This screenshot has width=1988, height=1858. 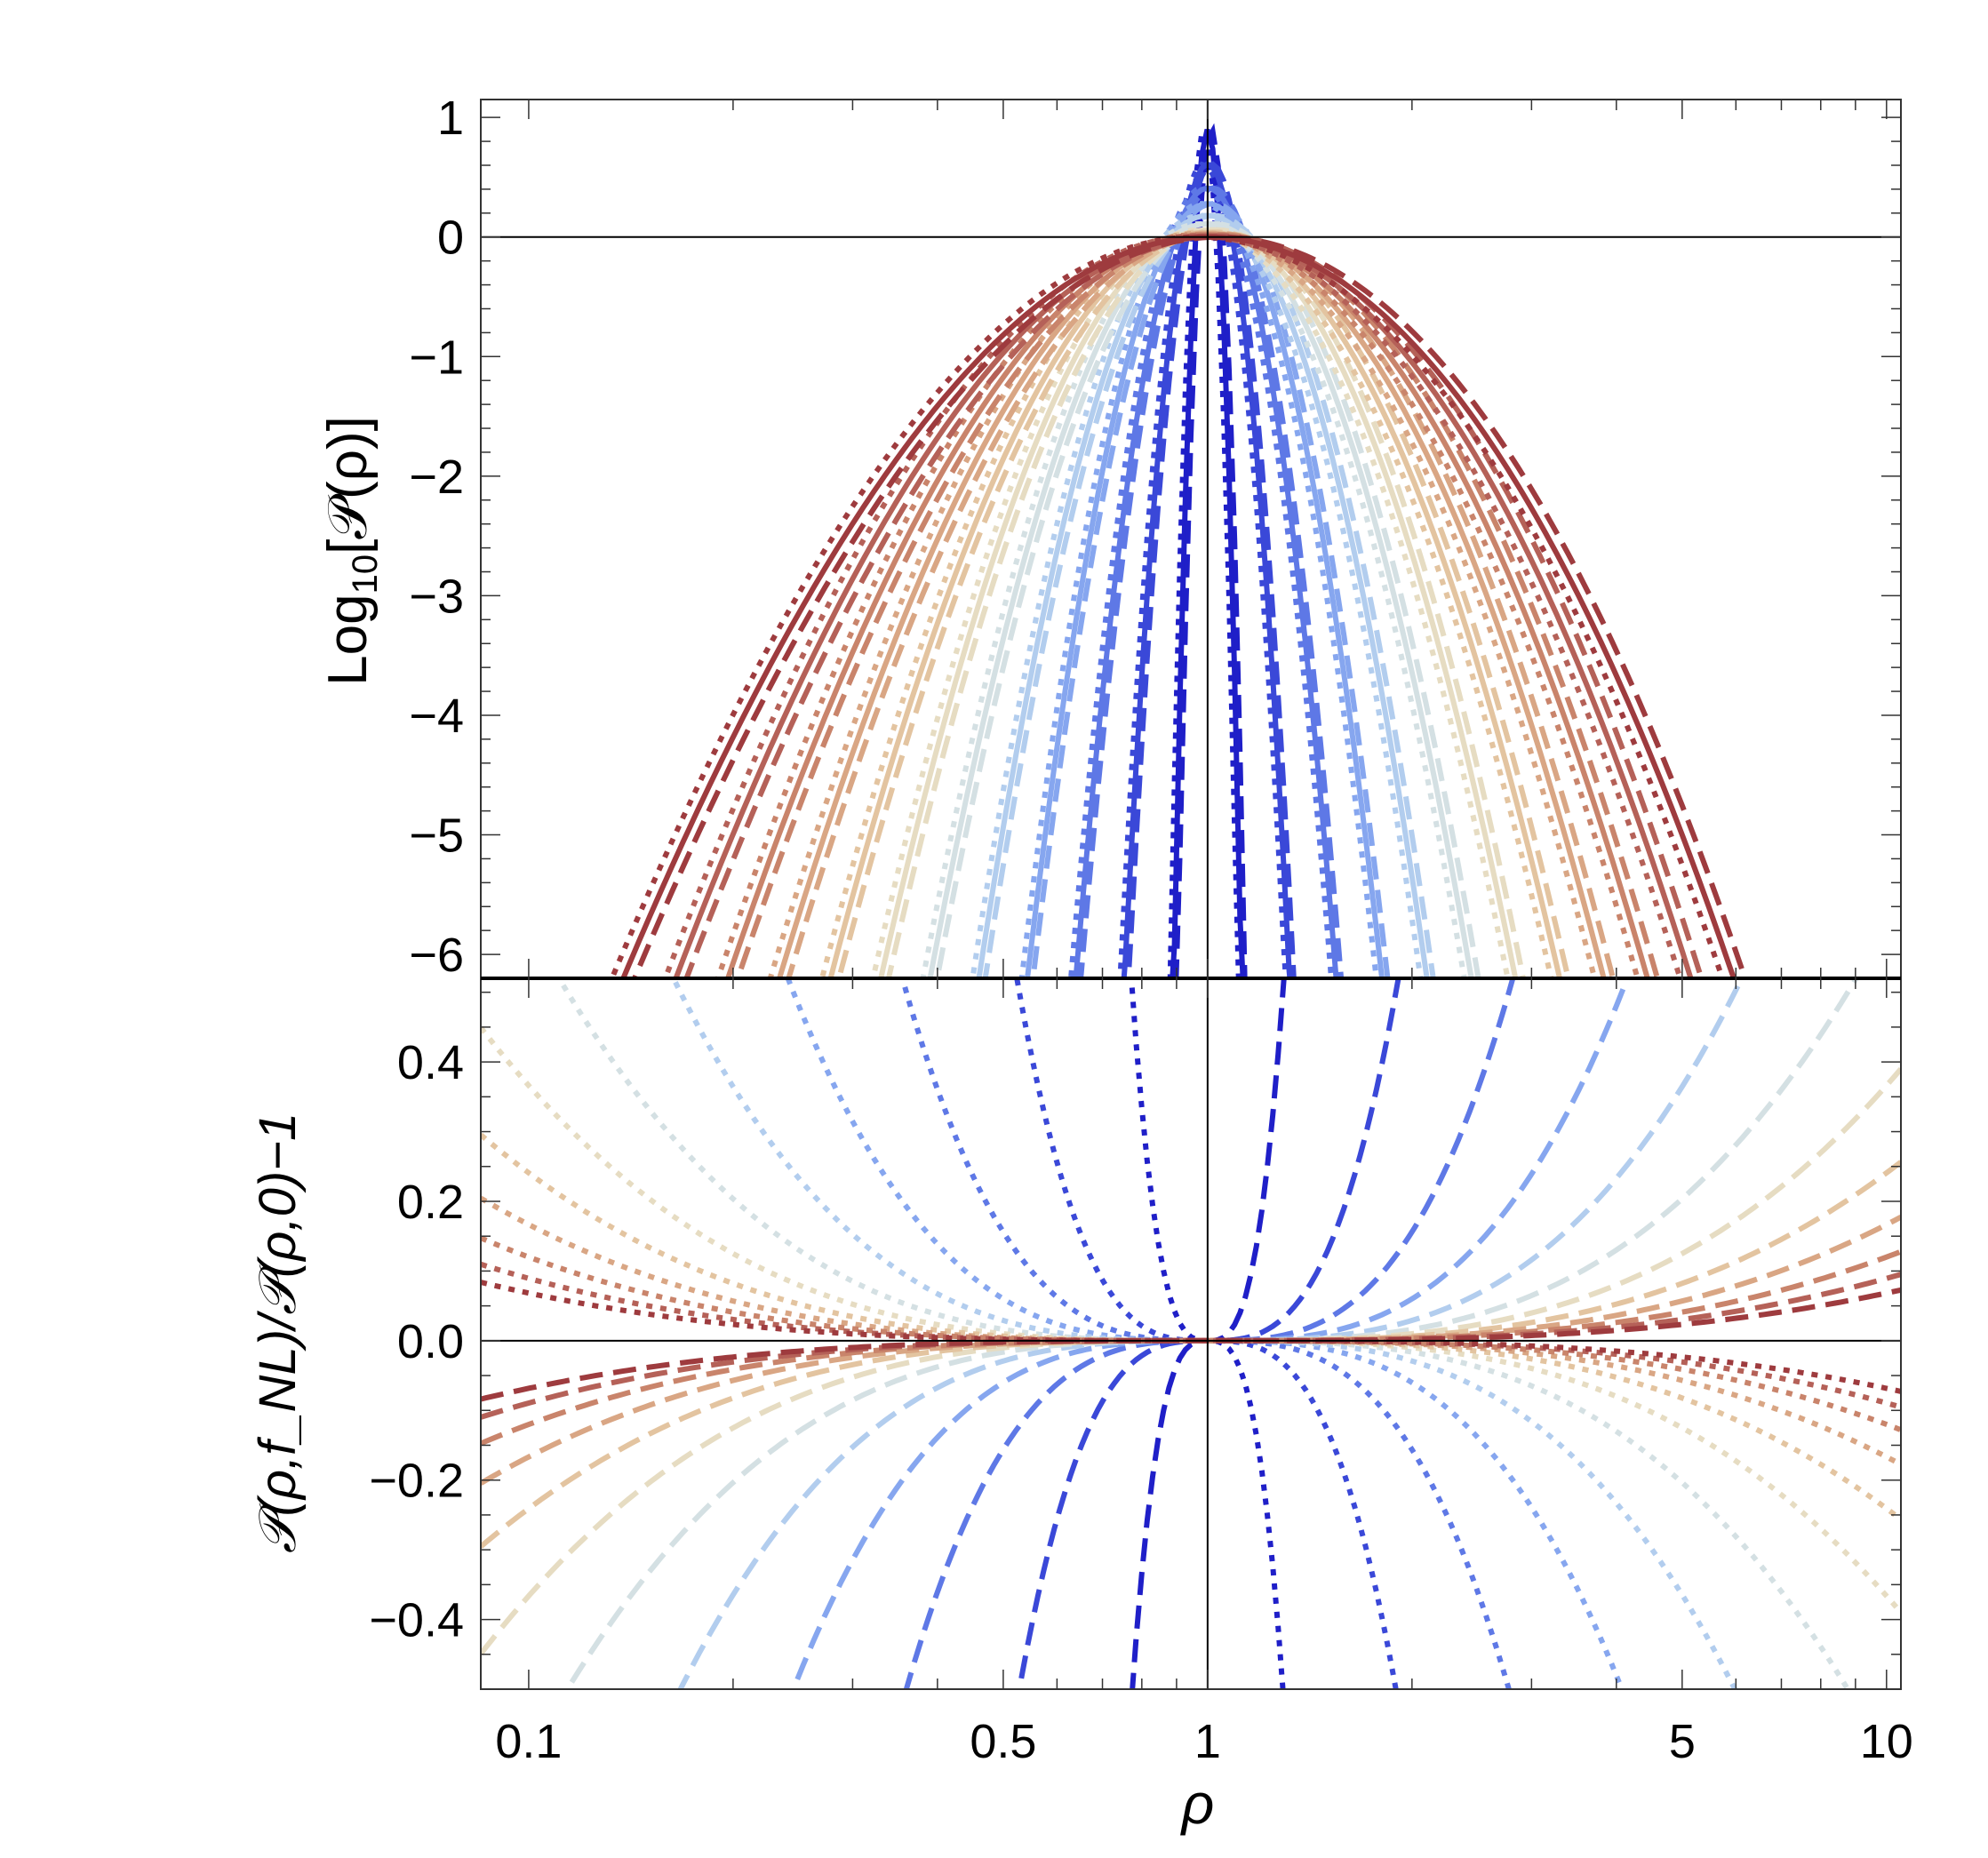 I want to click on top-y-tick-label: −5, so click(x=436, y=836).